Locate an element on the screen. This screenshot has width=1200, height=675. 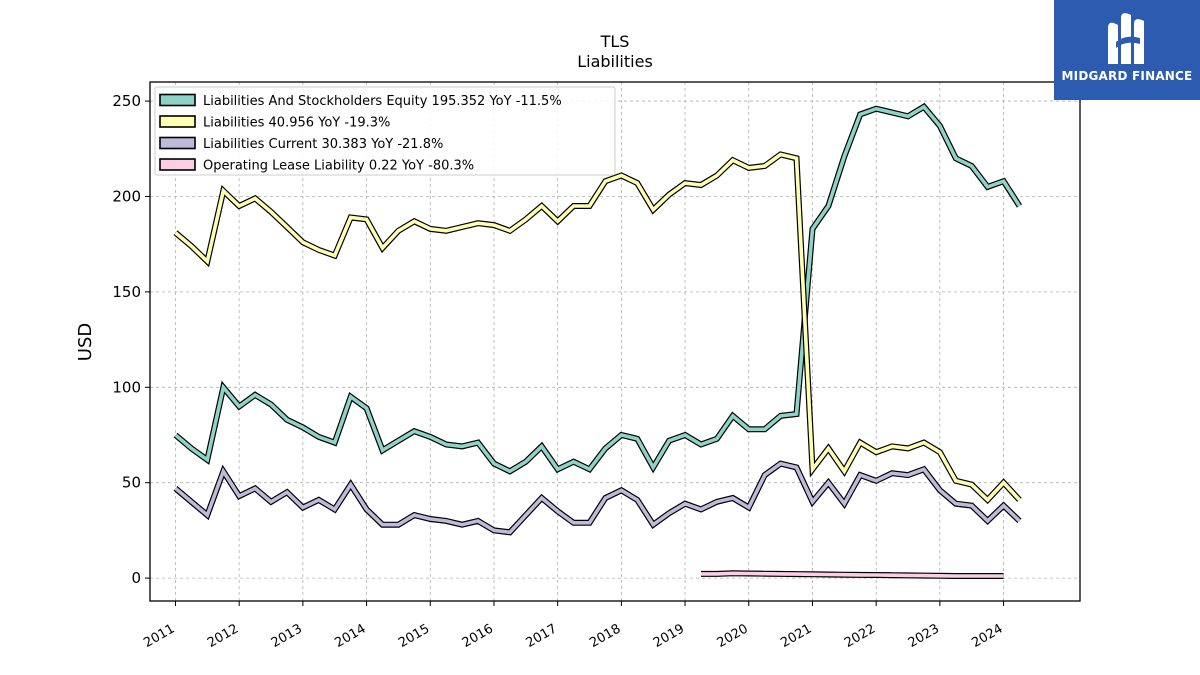
y-tick-label: 150 is located at coordinates (126, 292).